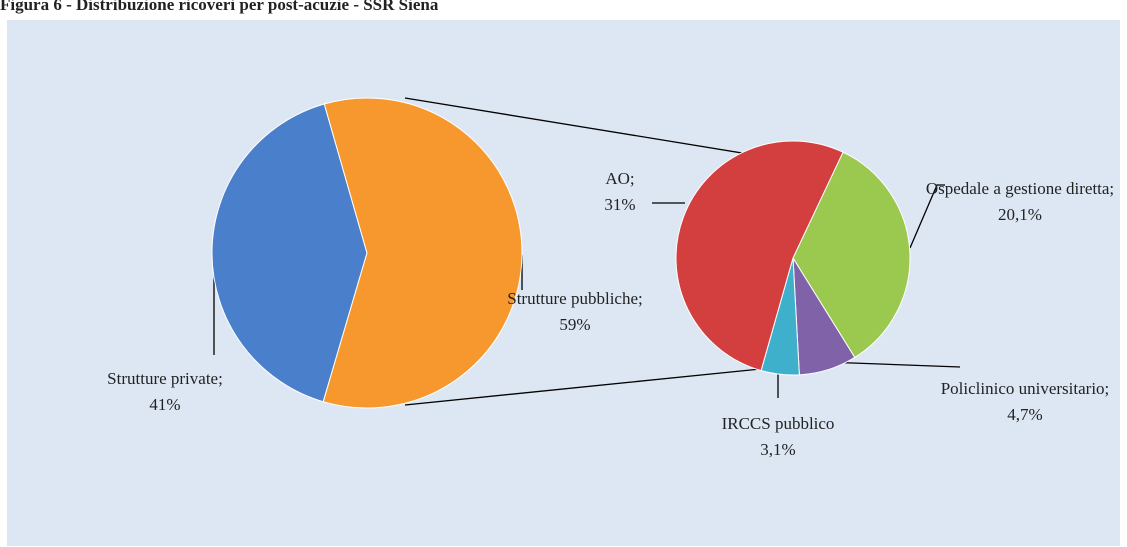 Image resolution: width=1127 pixels, height=547 pixels. What do you see at coordinates (619, 178) in the screenshot?
I see `category-label: AO;` at bounding box center [619, 178].